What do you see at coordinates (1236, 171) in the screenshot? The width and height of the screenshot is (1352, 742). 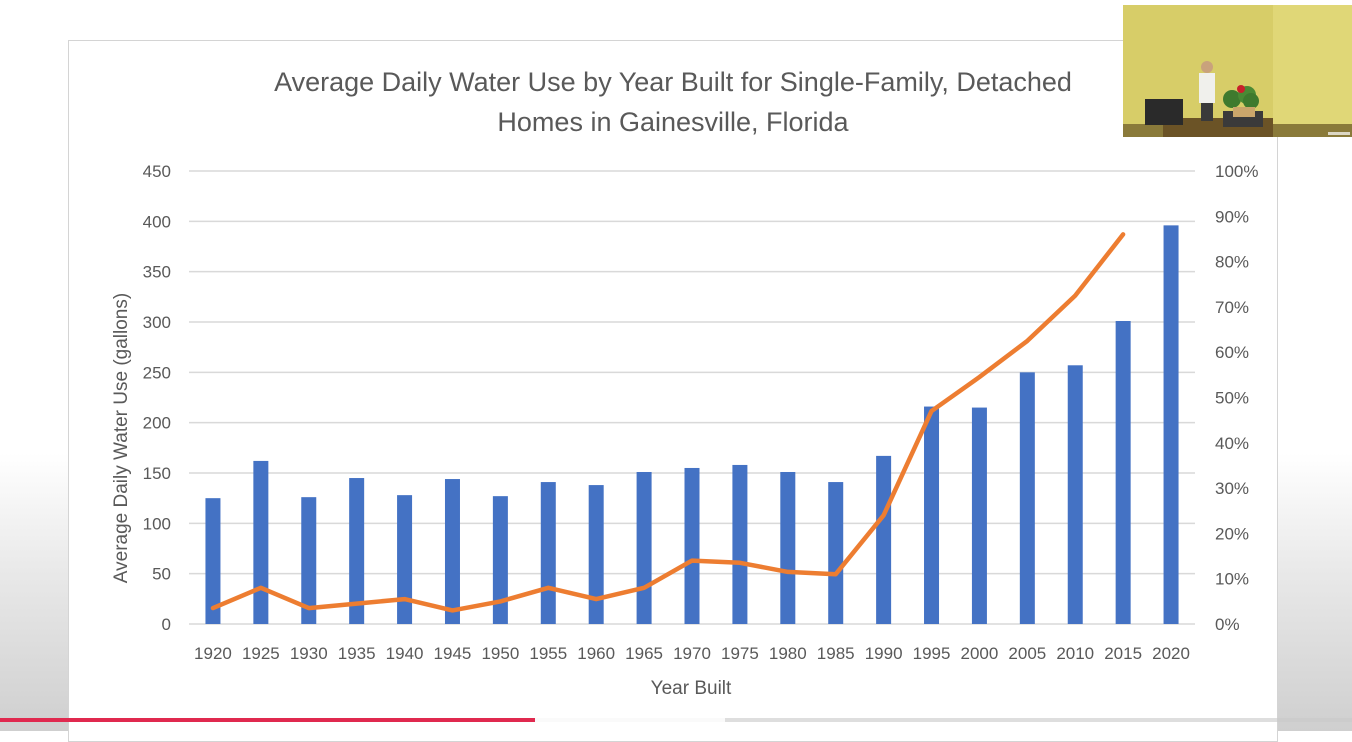 I see `y2-tick-label: 100%` at bounding box center [1236, 171].